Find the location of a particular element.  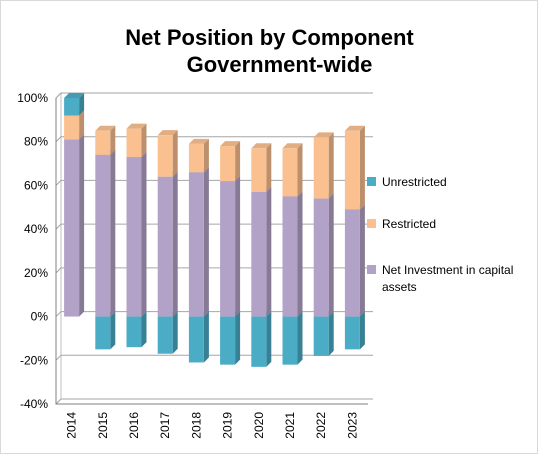

y-tick-label: 0% is located at coordinates (40, 317).